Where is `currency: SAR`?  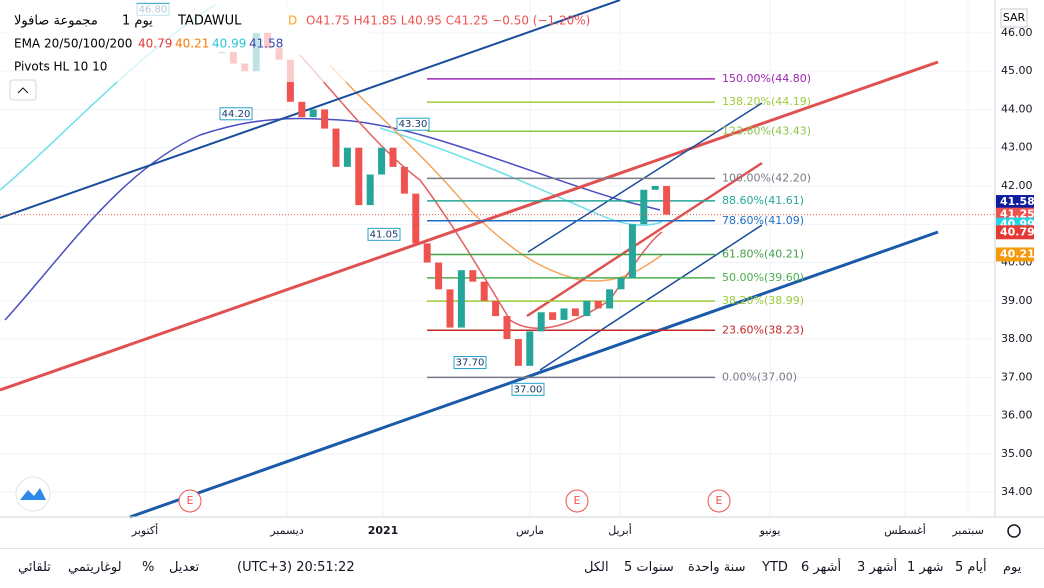 currency: SAR is located at coordinates (1014, 17).